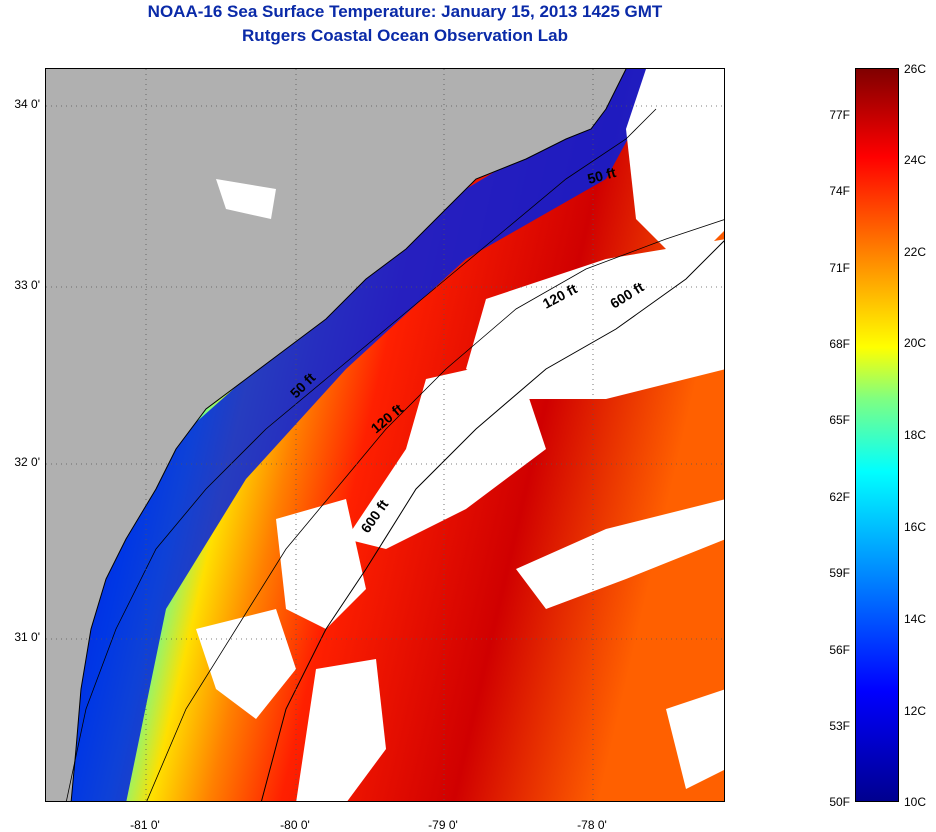  Describe the element at coordinates (915, 802) in the screenshot. I see `colorbar-c-label: 10C` at that location.